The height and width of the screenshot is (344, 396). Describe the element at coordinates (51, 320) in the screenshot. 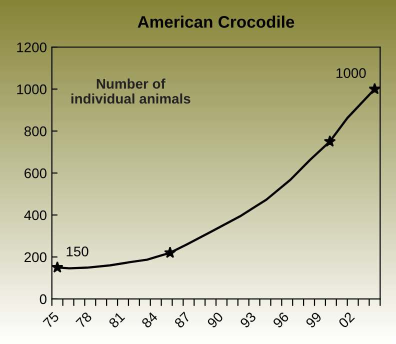

I see `x-tick-label: 75` at that location.